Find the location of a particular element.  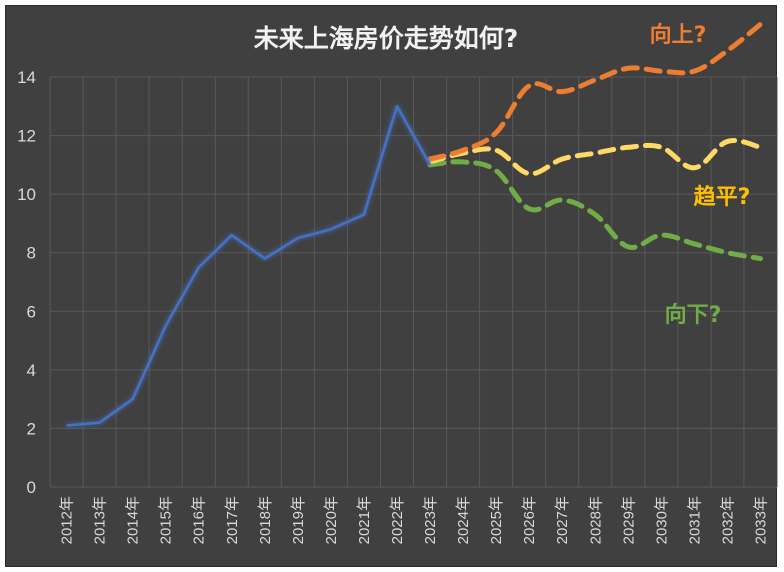

x-tick-label: 2025年 is located at coordinates (496, 520).